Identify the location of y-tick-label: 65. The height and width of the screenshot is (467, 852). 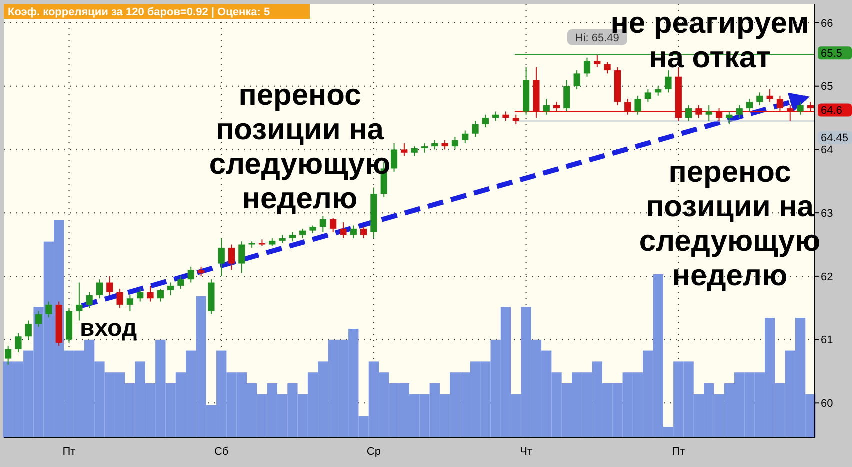
(827, 87).